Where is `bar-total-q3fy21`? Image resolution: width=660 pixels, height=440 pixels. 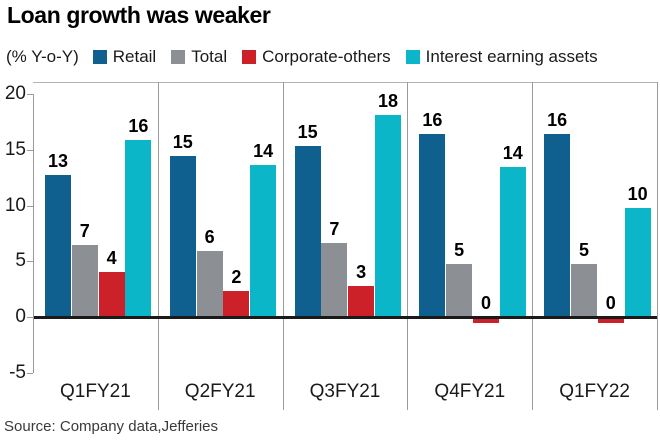 bar-total-q3fy21 is located at coordinates (334, 280).